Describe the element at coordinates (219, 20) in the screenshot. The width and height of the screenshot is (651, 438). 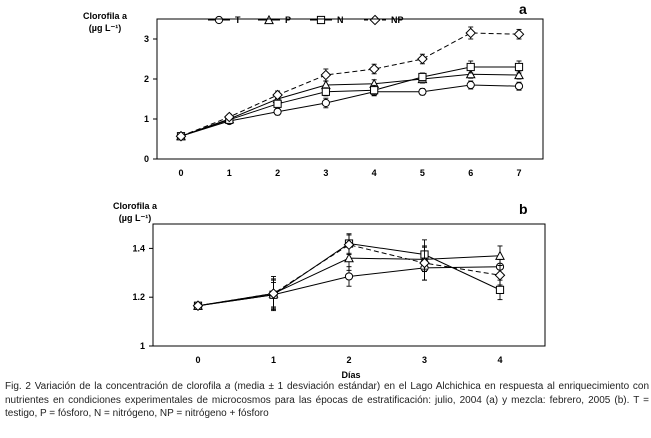
I see `legend-item-t-marker` at that location.